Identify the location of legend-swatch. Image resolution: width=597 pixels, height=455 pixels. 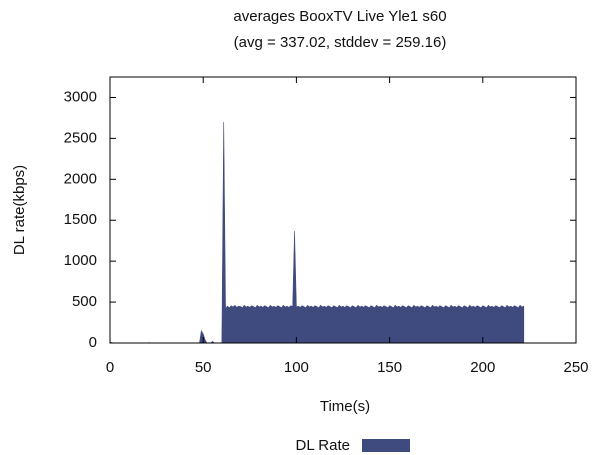
(386, 445).